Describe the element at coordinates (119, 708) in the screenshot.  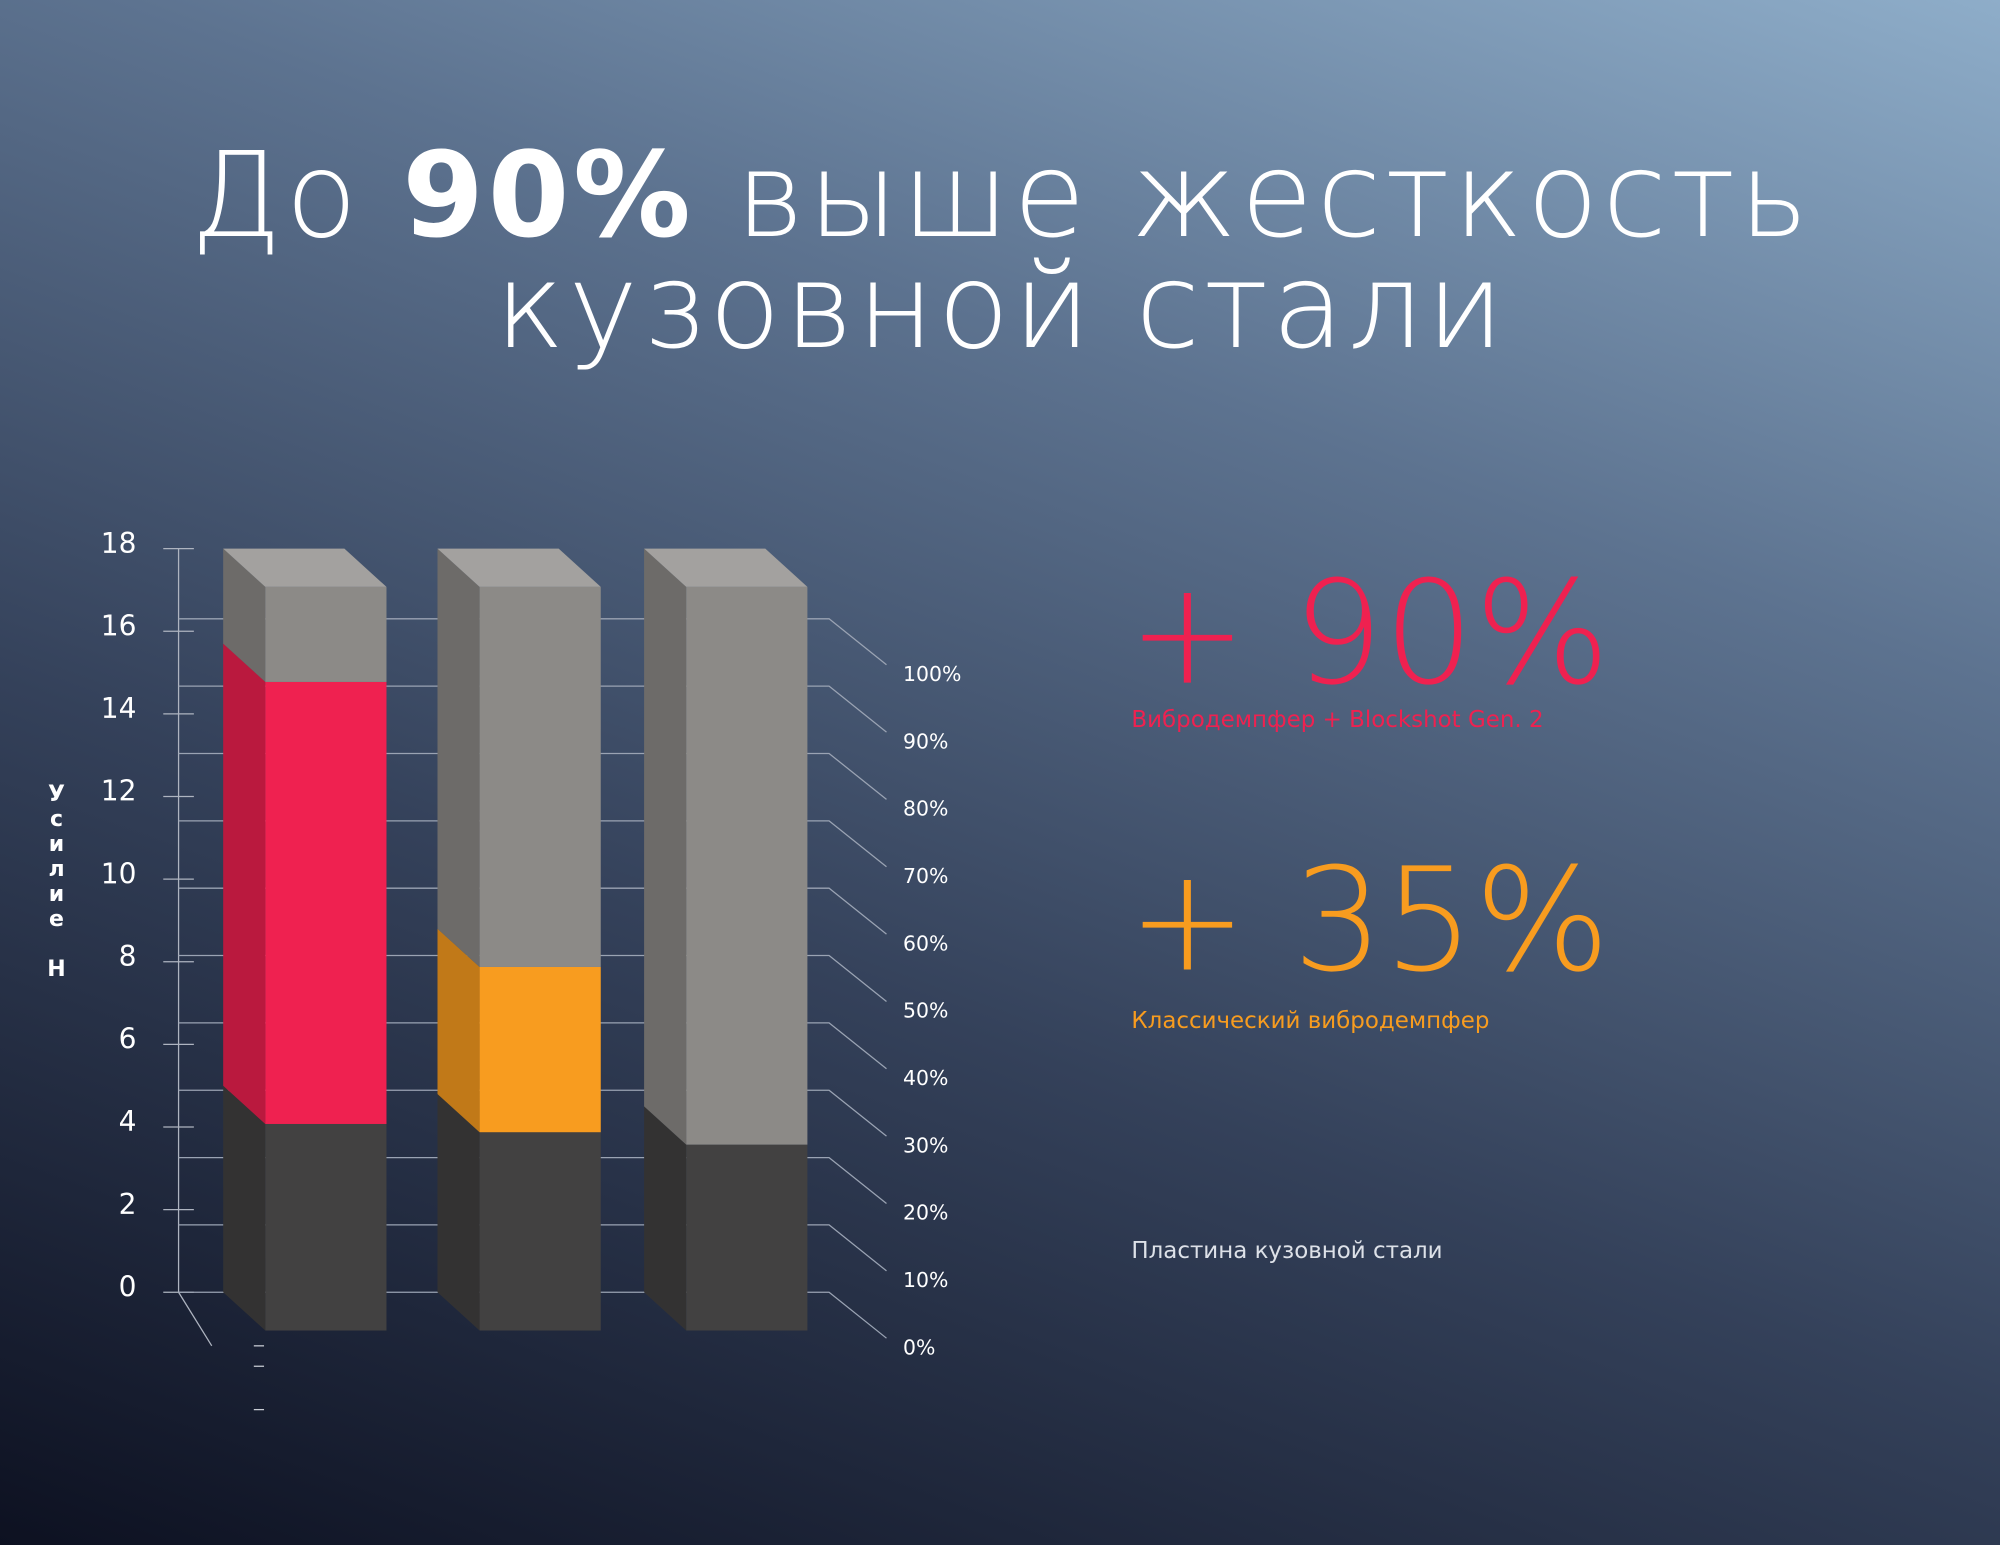
I see `y-tick-label: 14` at that location.